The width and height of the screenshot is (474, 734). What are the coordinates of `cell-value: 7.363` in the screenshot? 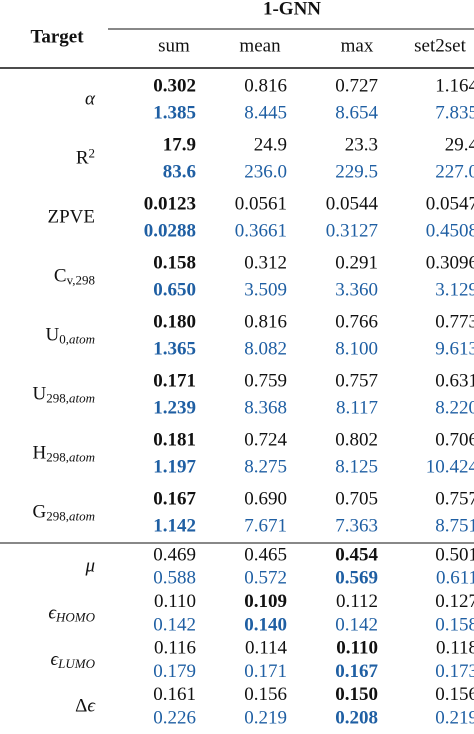 It's located at (356, 525).